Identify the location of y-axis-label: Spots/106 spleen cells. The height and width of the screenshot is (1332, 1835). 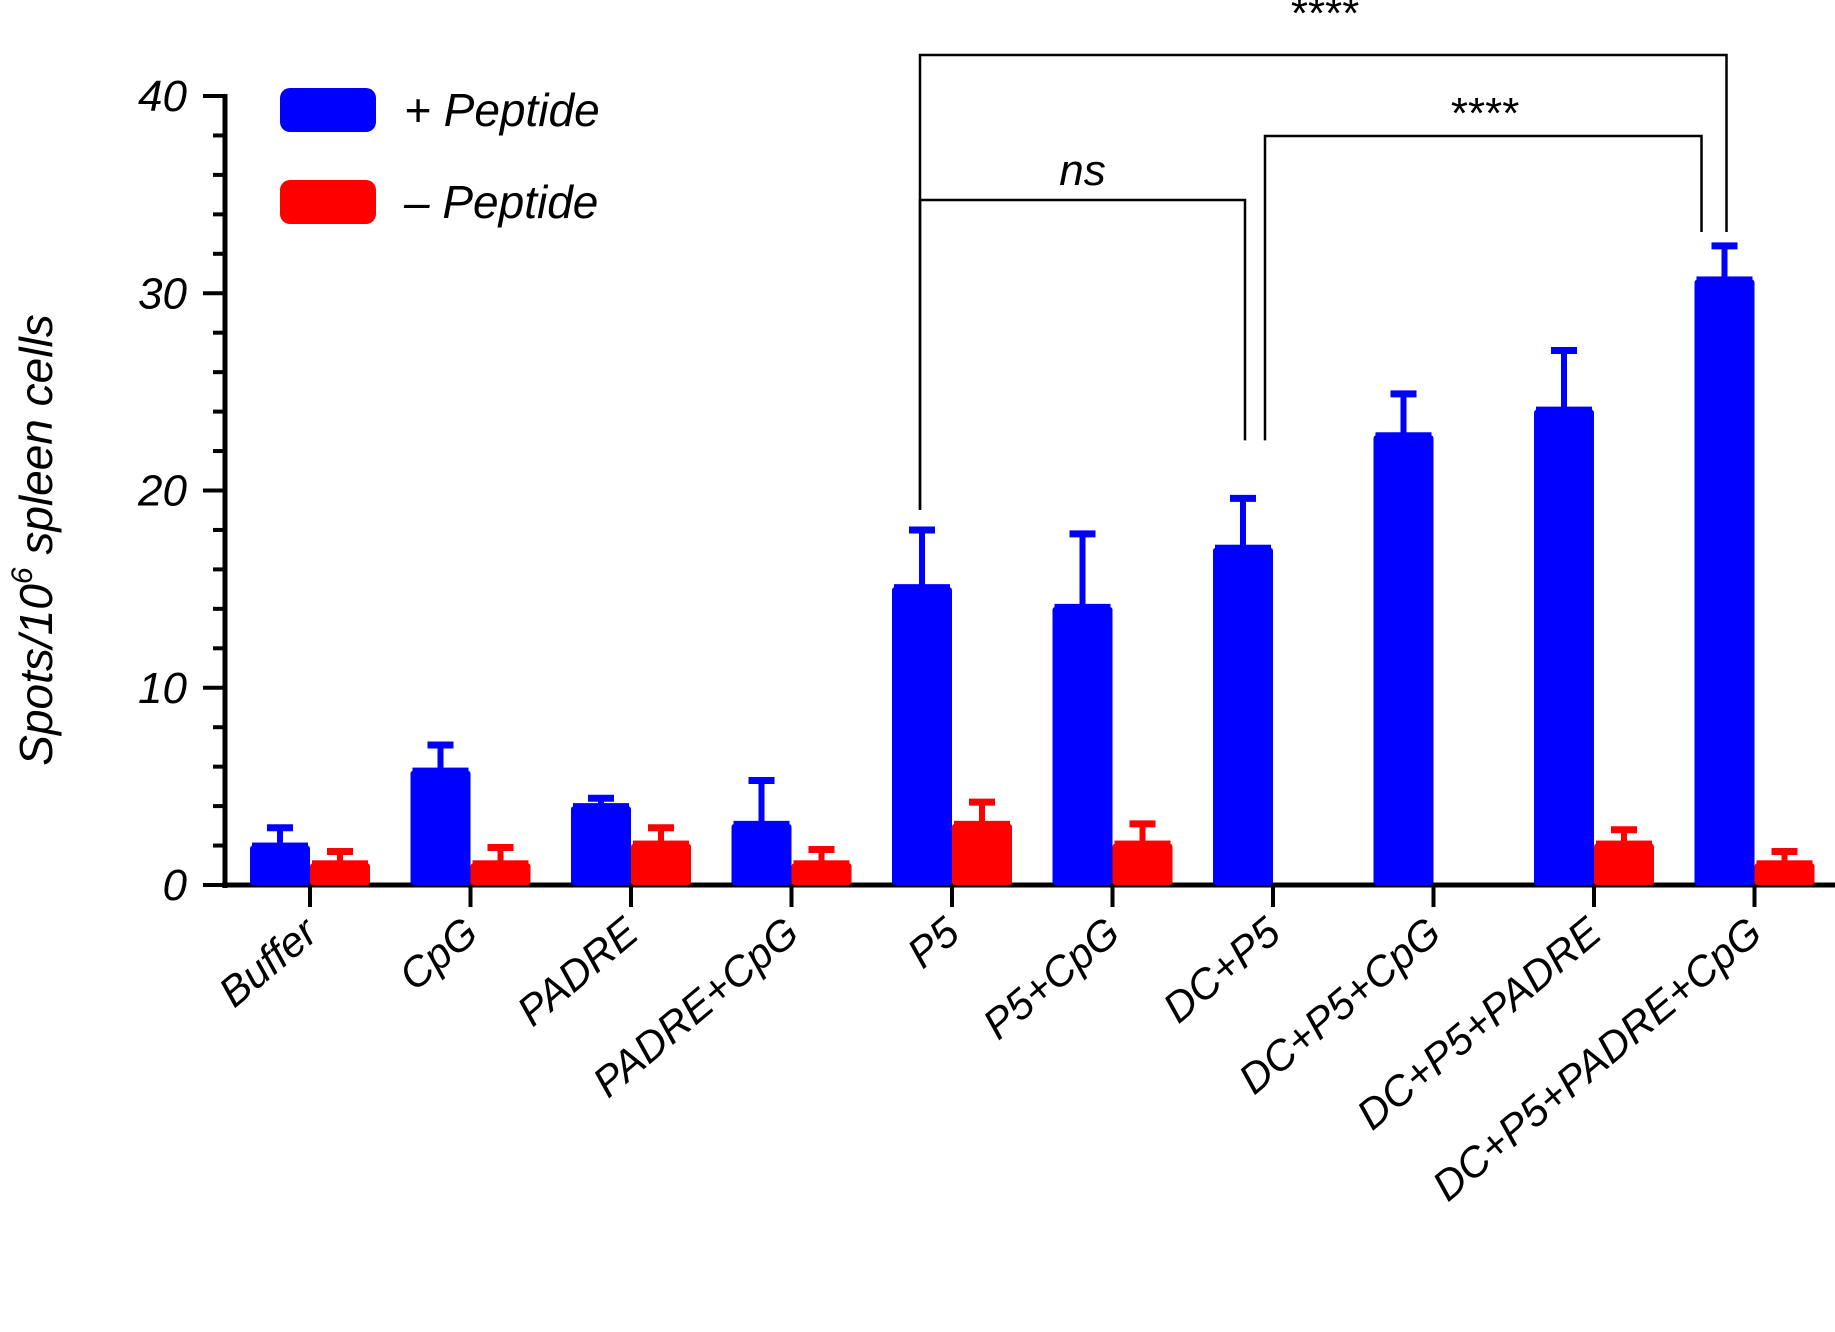
(34, 539).